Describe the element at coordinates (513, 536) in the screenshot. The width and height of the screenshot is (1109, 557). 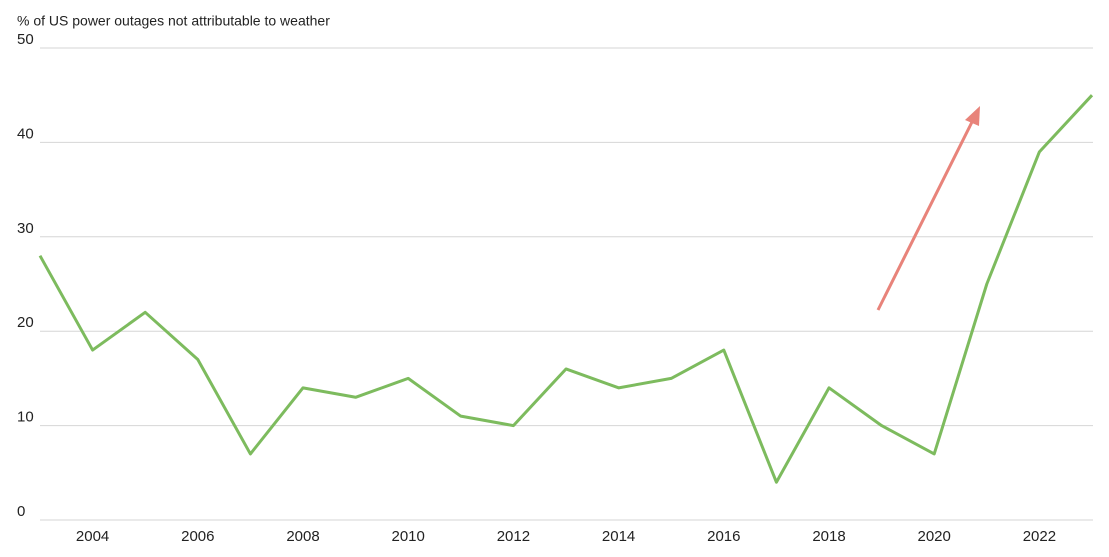
I see `x-tick-label: 2012` at that location.